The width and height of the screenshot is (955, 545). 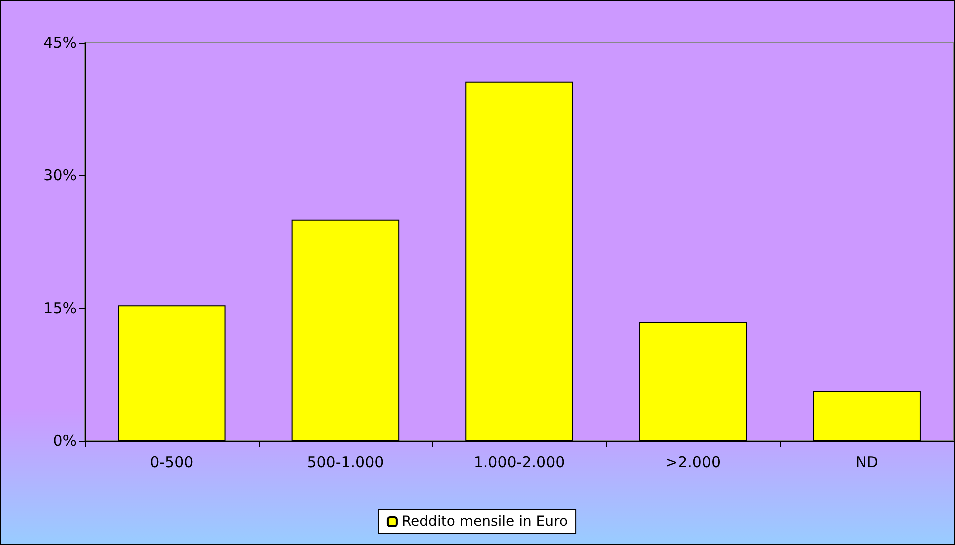 What do you see at coordinates (172, 463) in the screenshot?
I see `x-tick-label: 0-500` at bounding box center [172, 463].